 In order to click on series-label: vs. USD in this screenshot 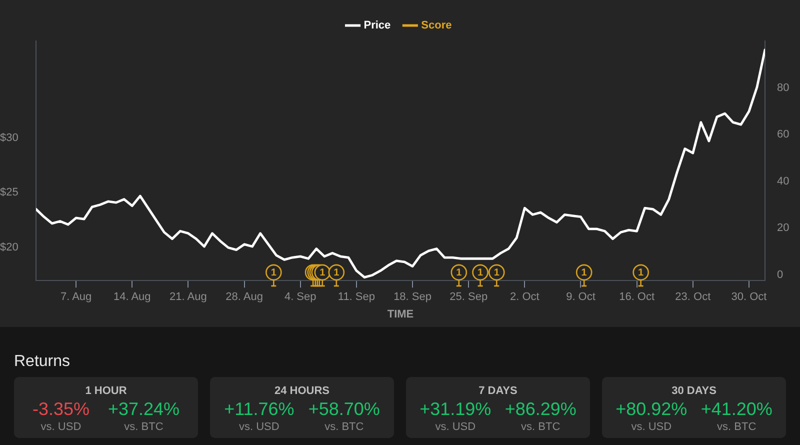, I will do `click(61, 427)`.